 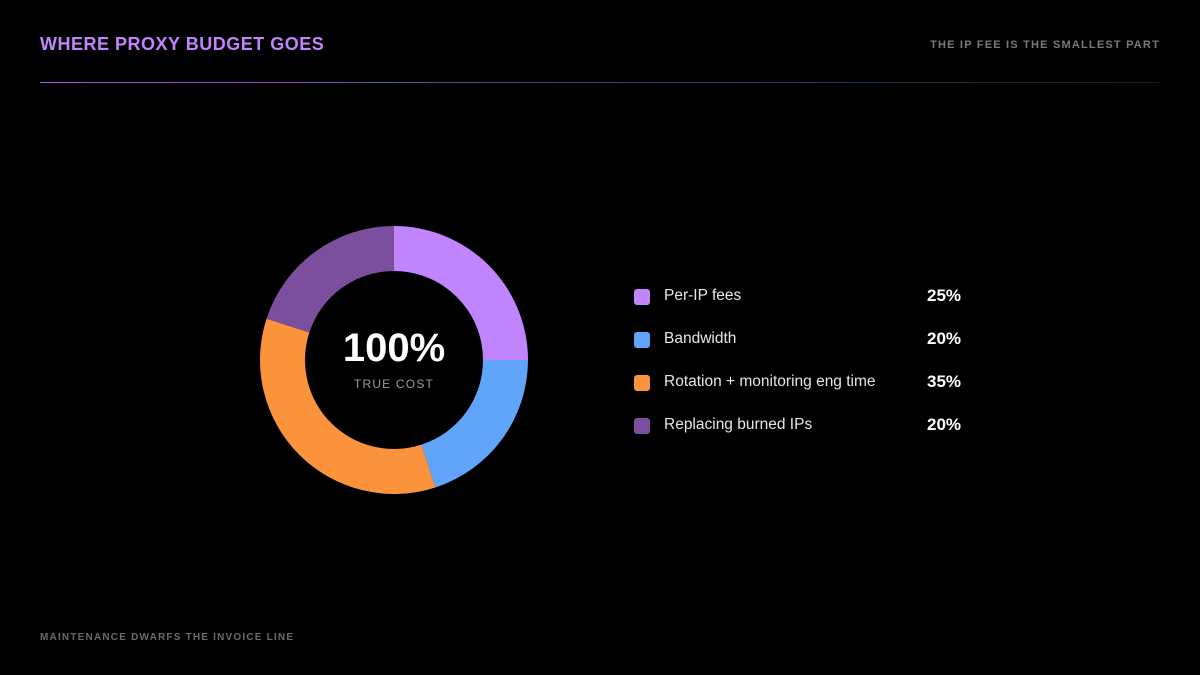 I want to click on page-subtitle: THE IP FEE IS THE SMALLEST PART, so click(x=1045, y=45).